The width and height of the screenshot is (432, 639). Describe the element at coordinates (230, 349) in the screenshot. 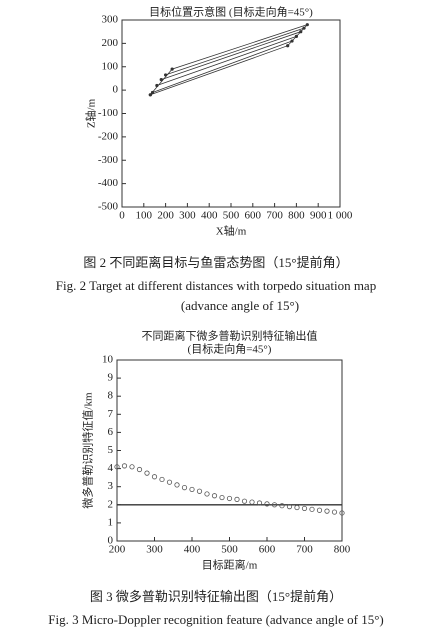

I see `chart-subtitle: (目标走向角=45°)` at that location.